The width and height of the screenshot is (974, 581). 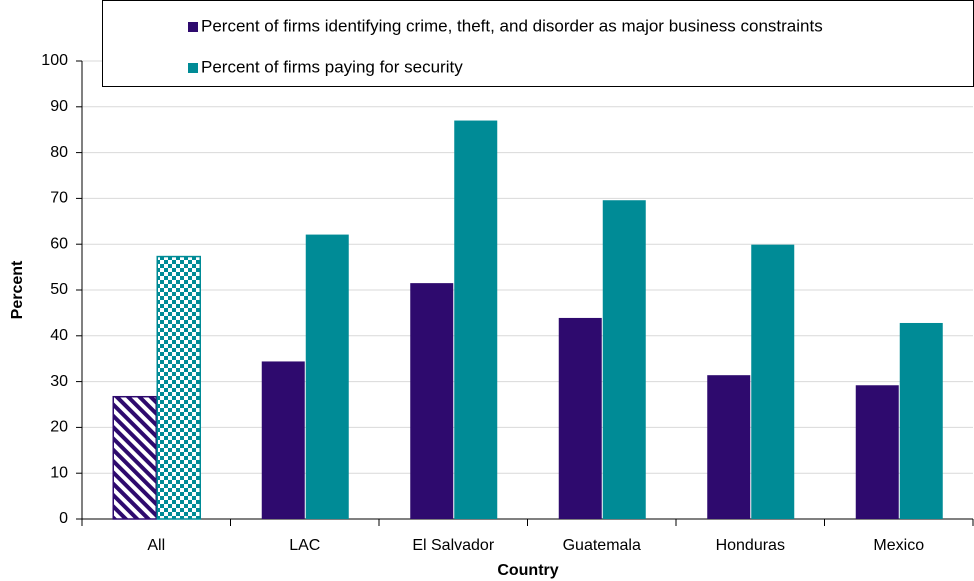 What do you see at coordinates (17, 289) in the screenshot?
I see `y-axis-title: Percent` at bounding box center [17, 289].